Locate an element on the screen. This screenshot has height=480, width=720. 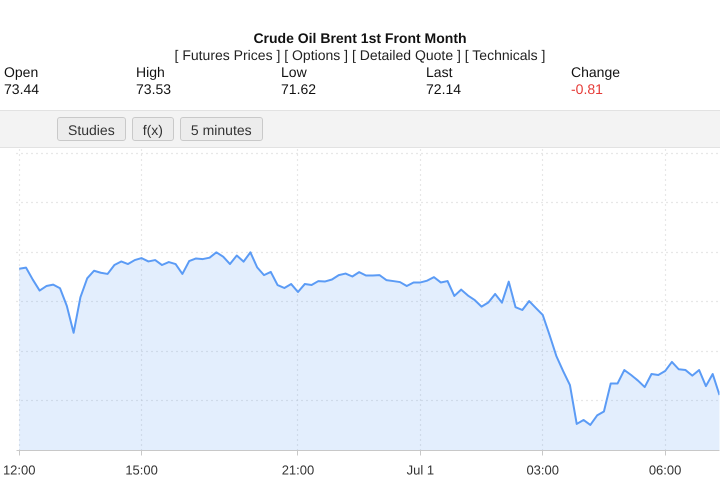
text: Change is located at coordinates (595, 72).